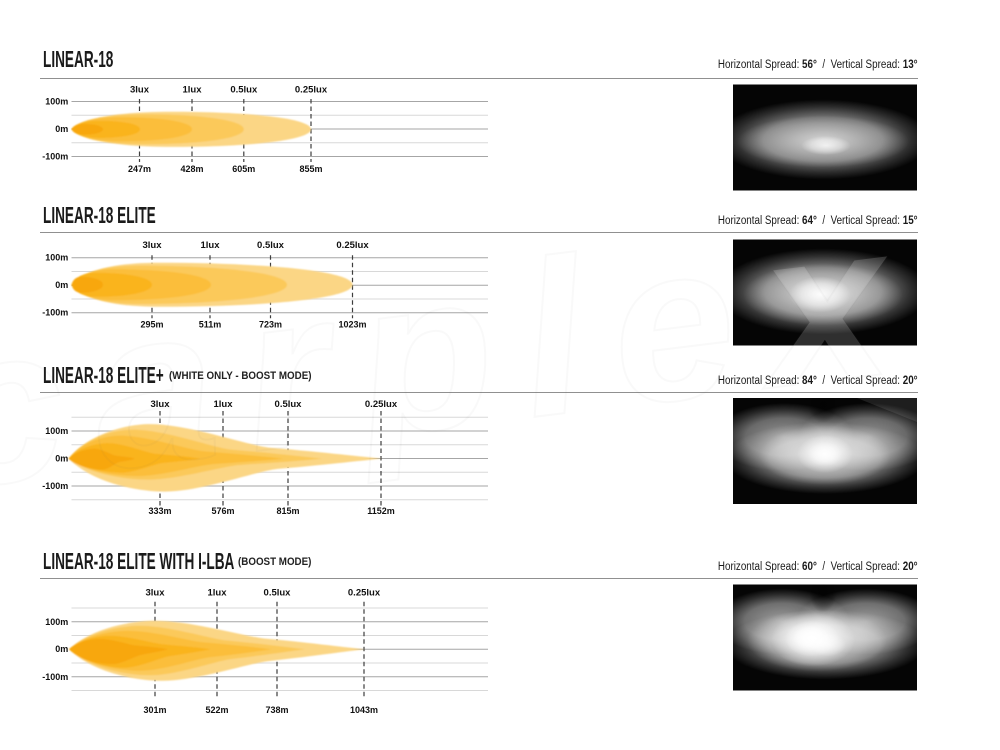 The height and width of the screenshot is (750, 1000). Describe the element at coordinates (270, 325) in the screenshot. I see `svg-text: 723m` at that location.